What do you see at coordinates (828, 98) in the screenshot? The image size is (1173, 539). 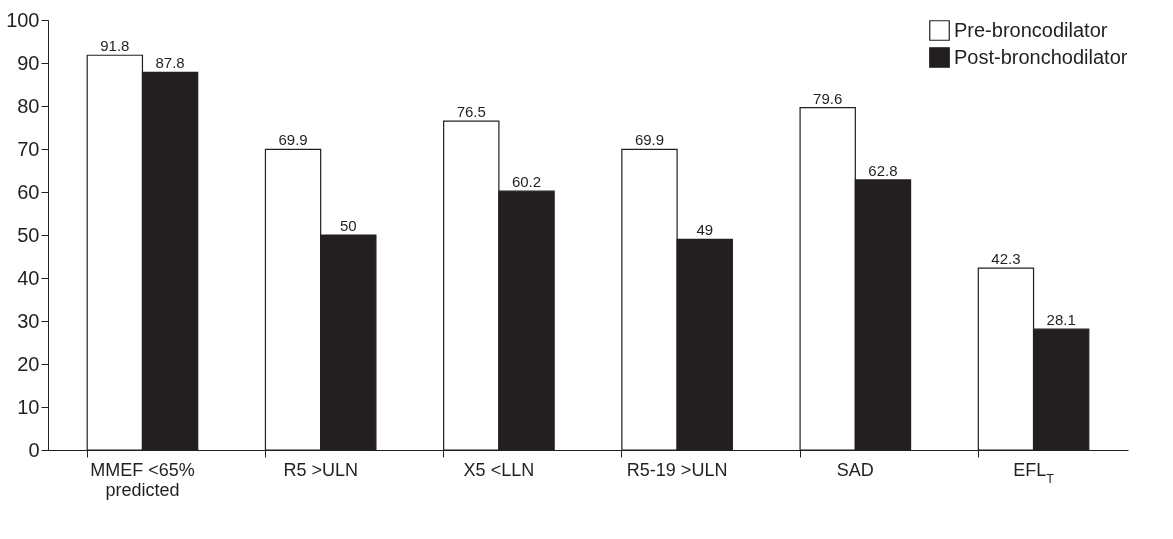 I see `data-label: 79.6` at bounding box center [828, 98].